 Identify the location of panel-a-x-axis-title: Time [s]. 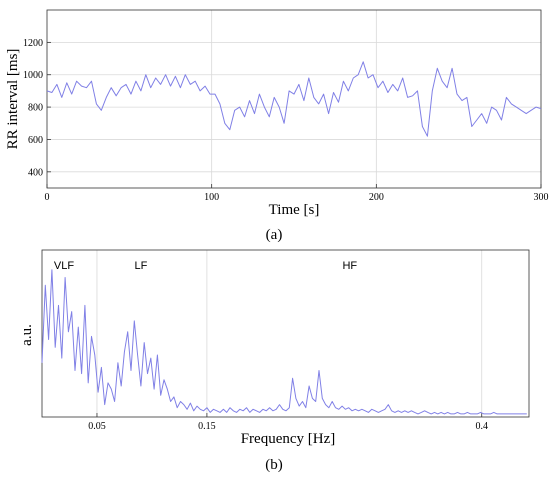
(294, 210).